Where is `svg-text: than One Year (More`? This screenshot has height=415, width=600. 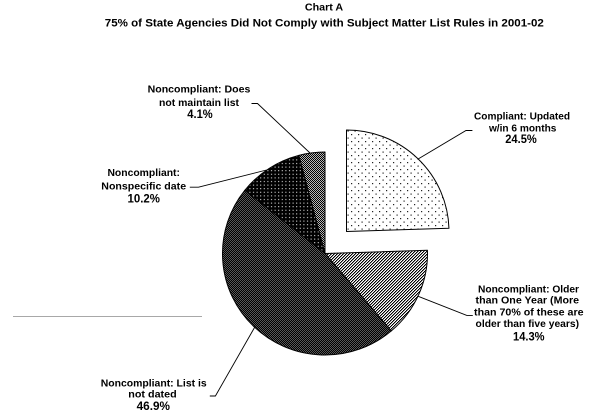
svg-text: than One Year (More is located at coordinates (528, 301).